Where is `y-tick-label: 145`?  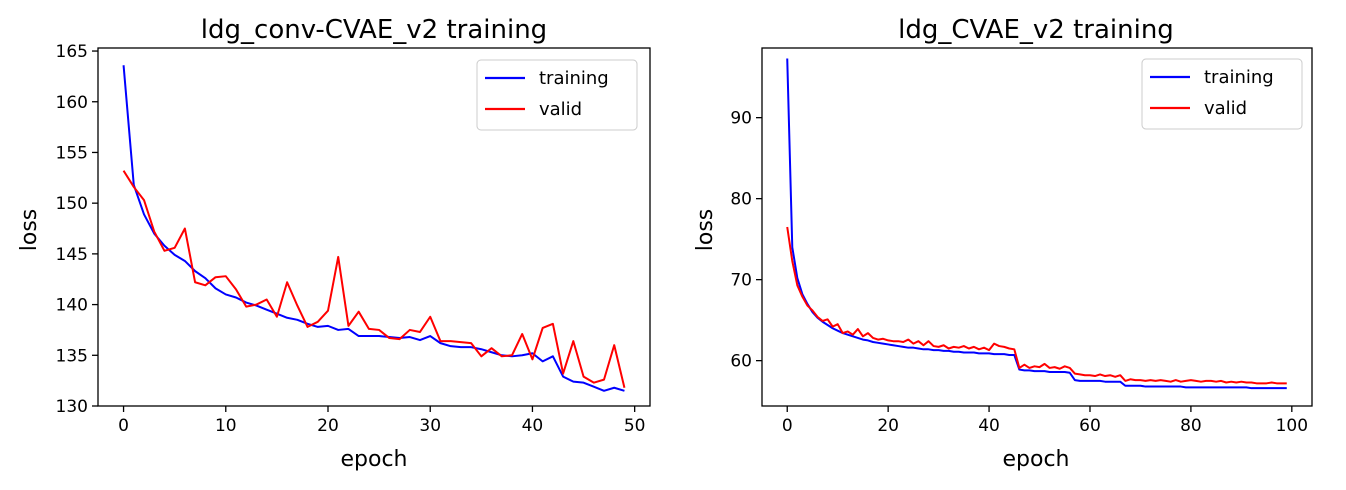
y-tick-label: 145 is located at coordinates (72, 255).